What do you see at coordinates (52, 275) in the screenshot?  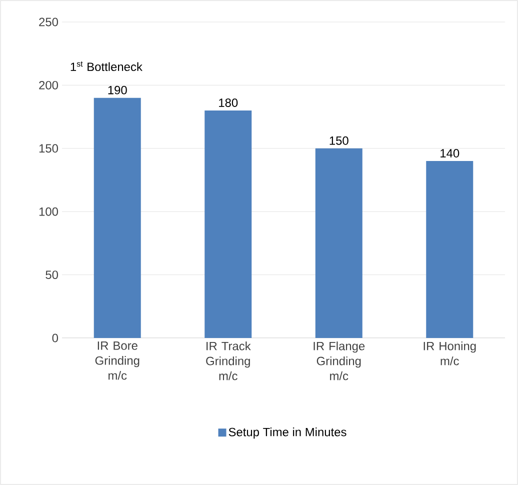 I see `y-tick-label: 50` at bounding box center [52, 275].